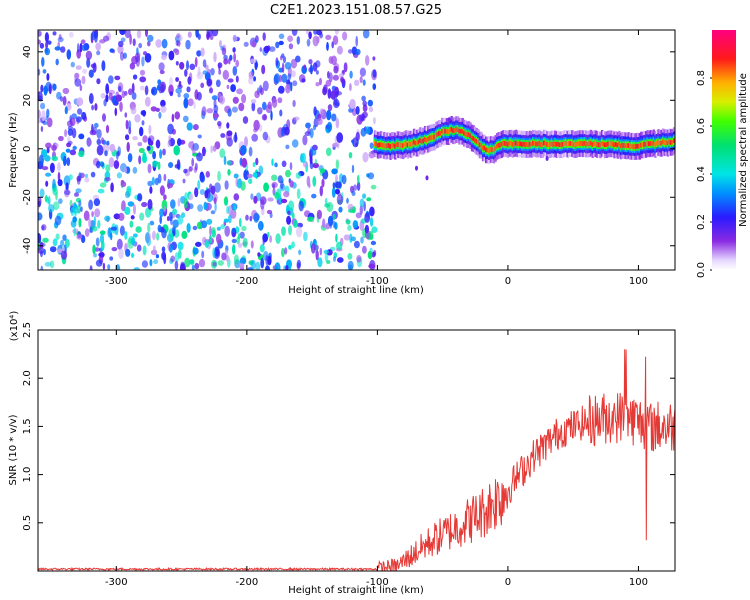 The height and width of the screenshot is (600, 750). I want to click on heatmap-ytick-label: 40, so click(27, 51).